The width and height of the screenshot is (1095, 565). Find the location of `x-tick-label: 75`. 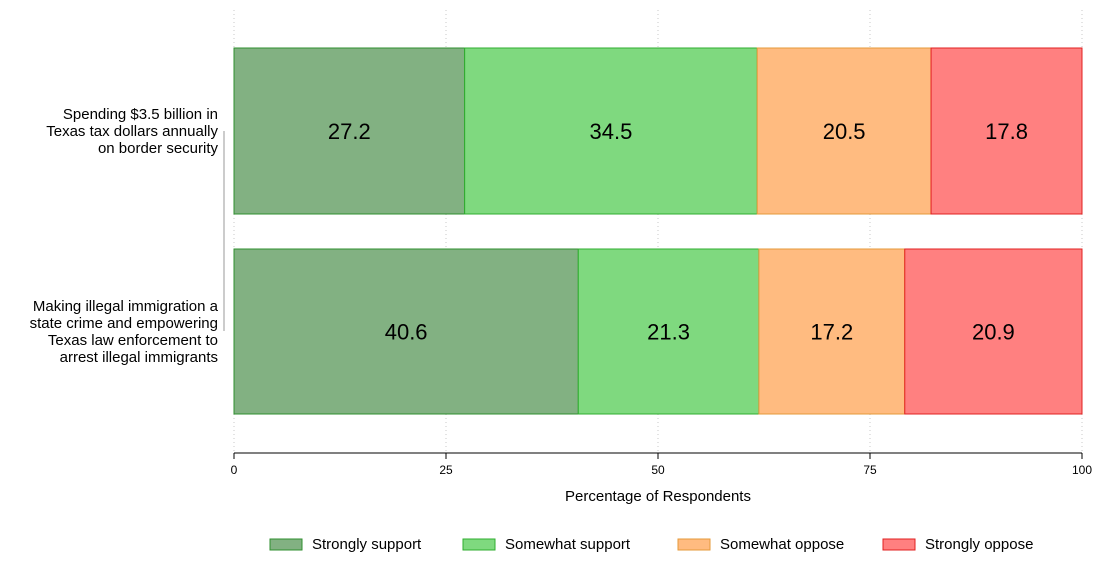

x-tick-label: 75 is located at coordinates (870, 470).